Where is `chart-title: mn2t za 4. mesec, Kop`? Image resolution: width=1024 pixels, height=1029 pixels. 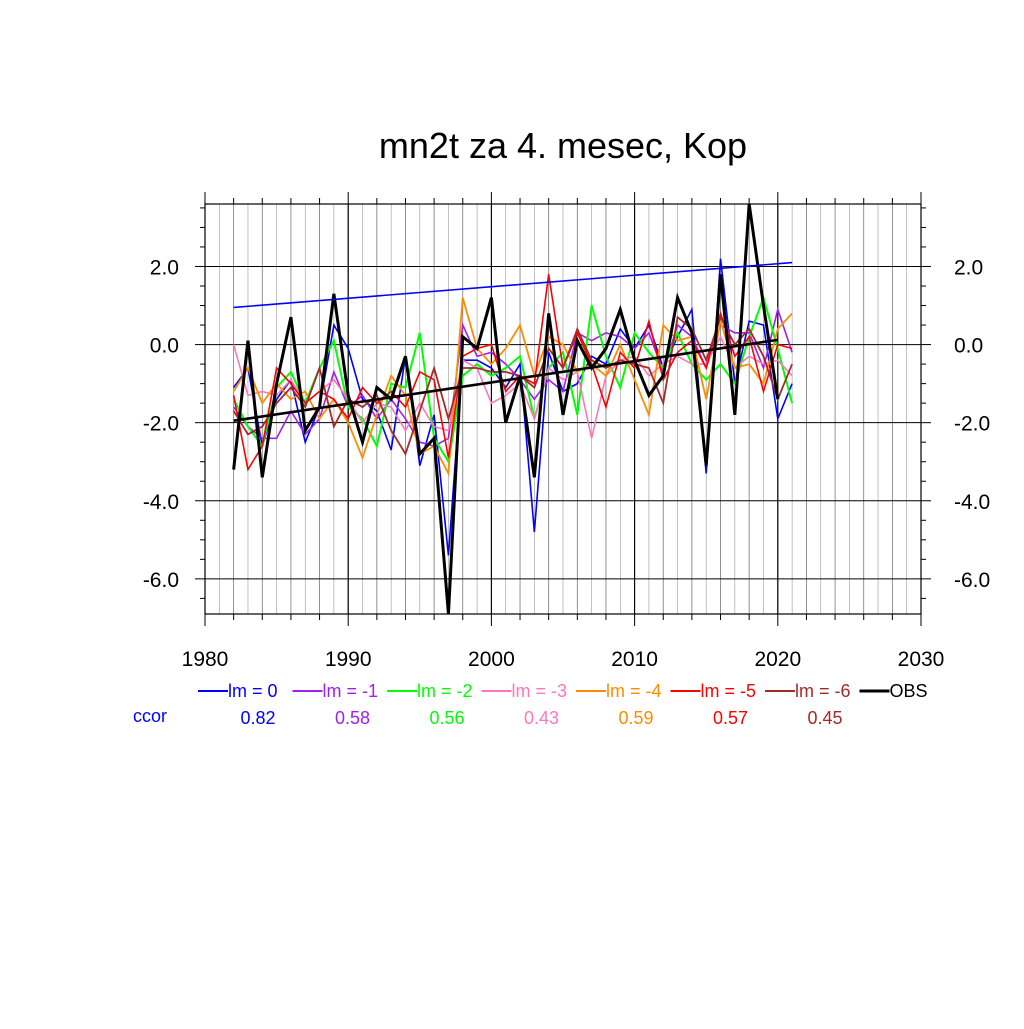 chart-title: mn2t za 4. mesec, Kop is located at coordinates (563, 145).